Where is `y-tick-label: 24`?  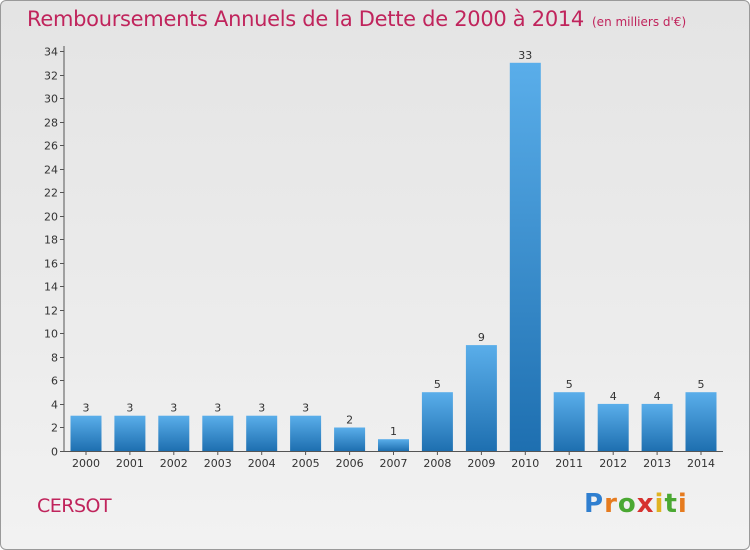 y-tick-label: 24 is located at coordinates (51, 170).